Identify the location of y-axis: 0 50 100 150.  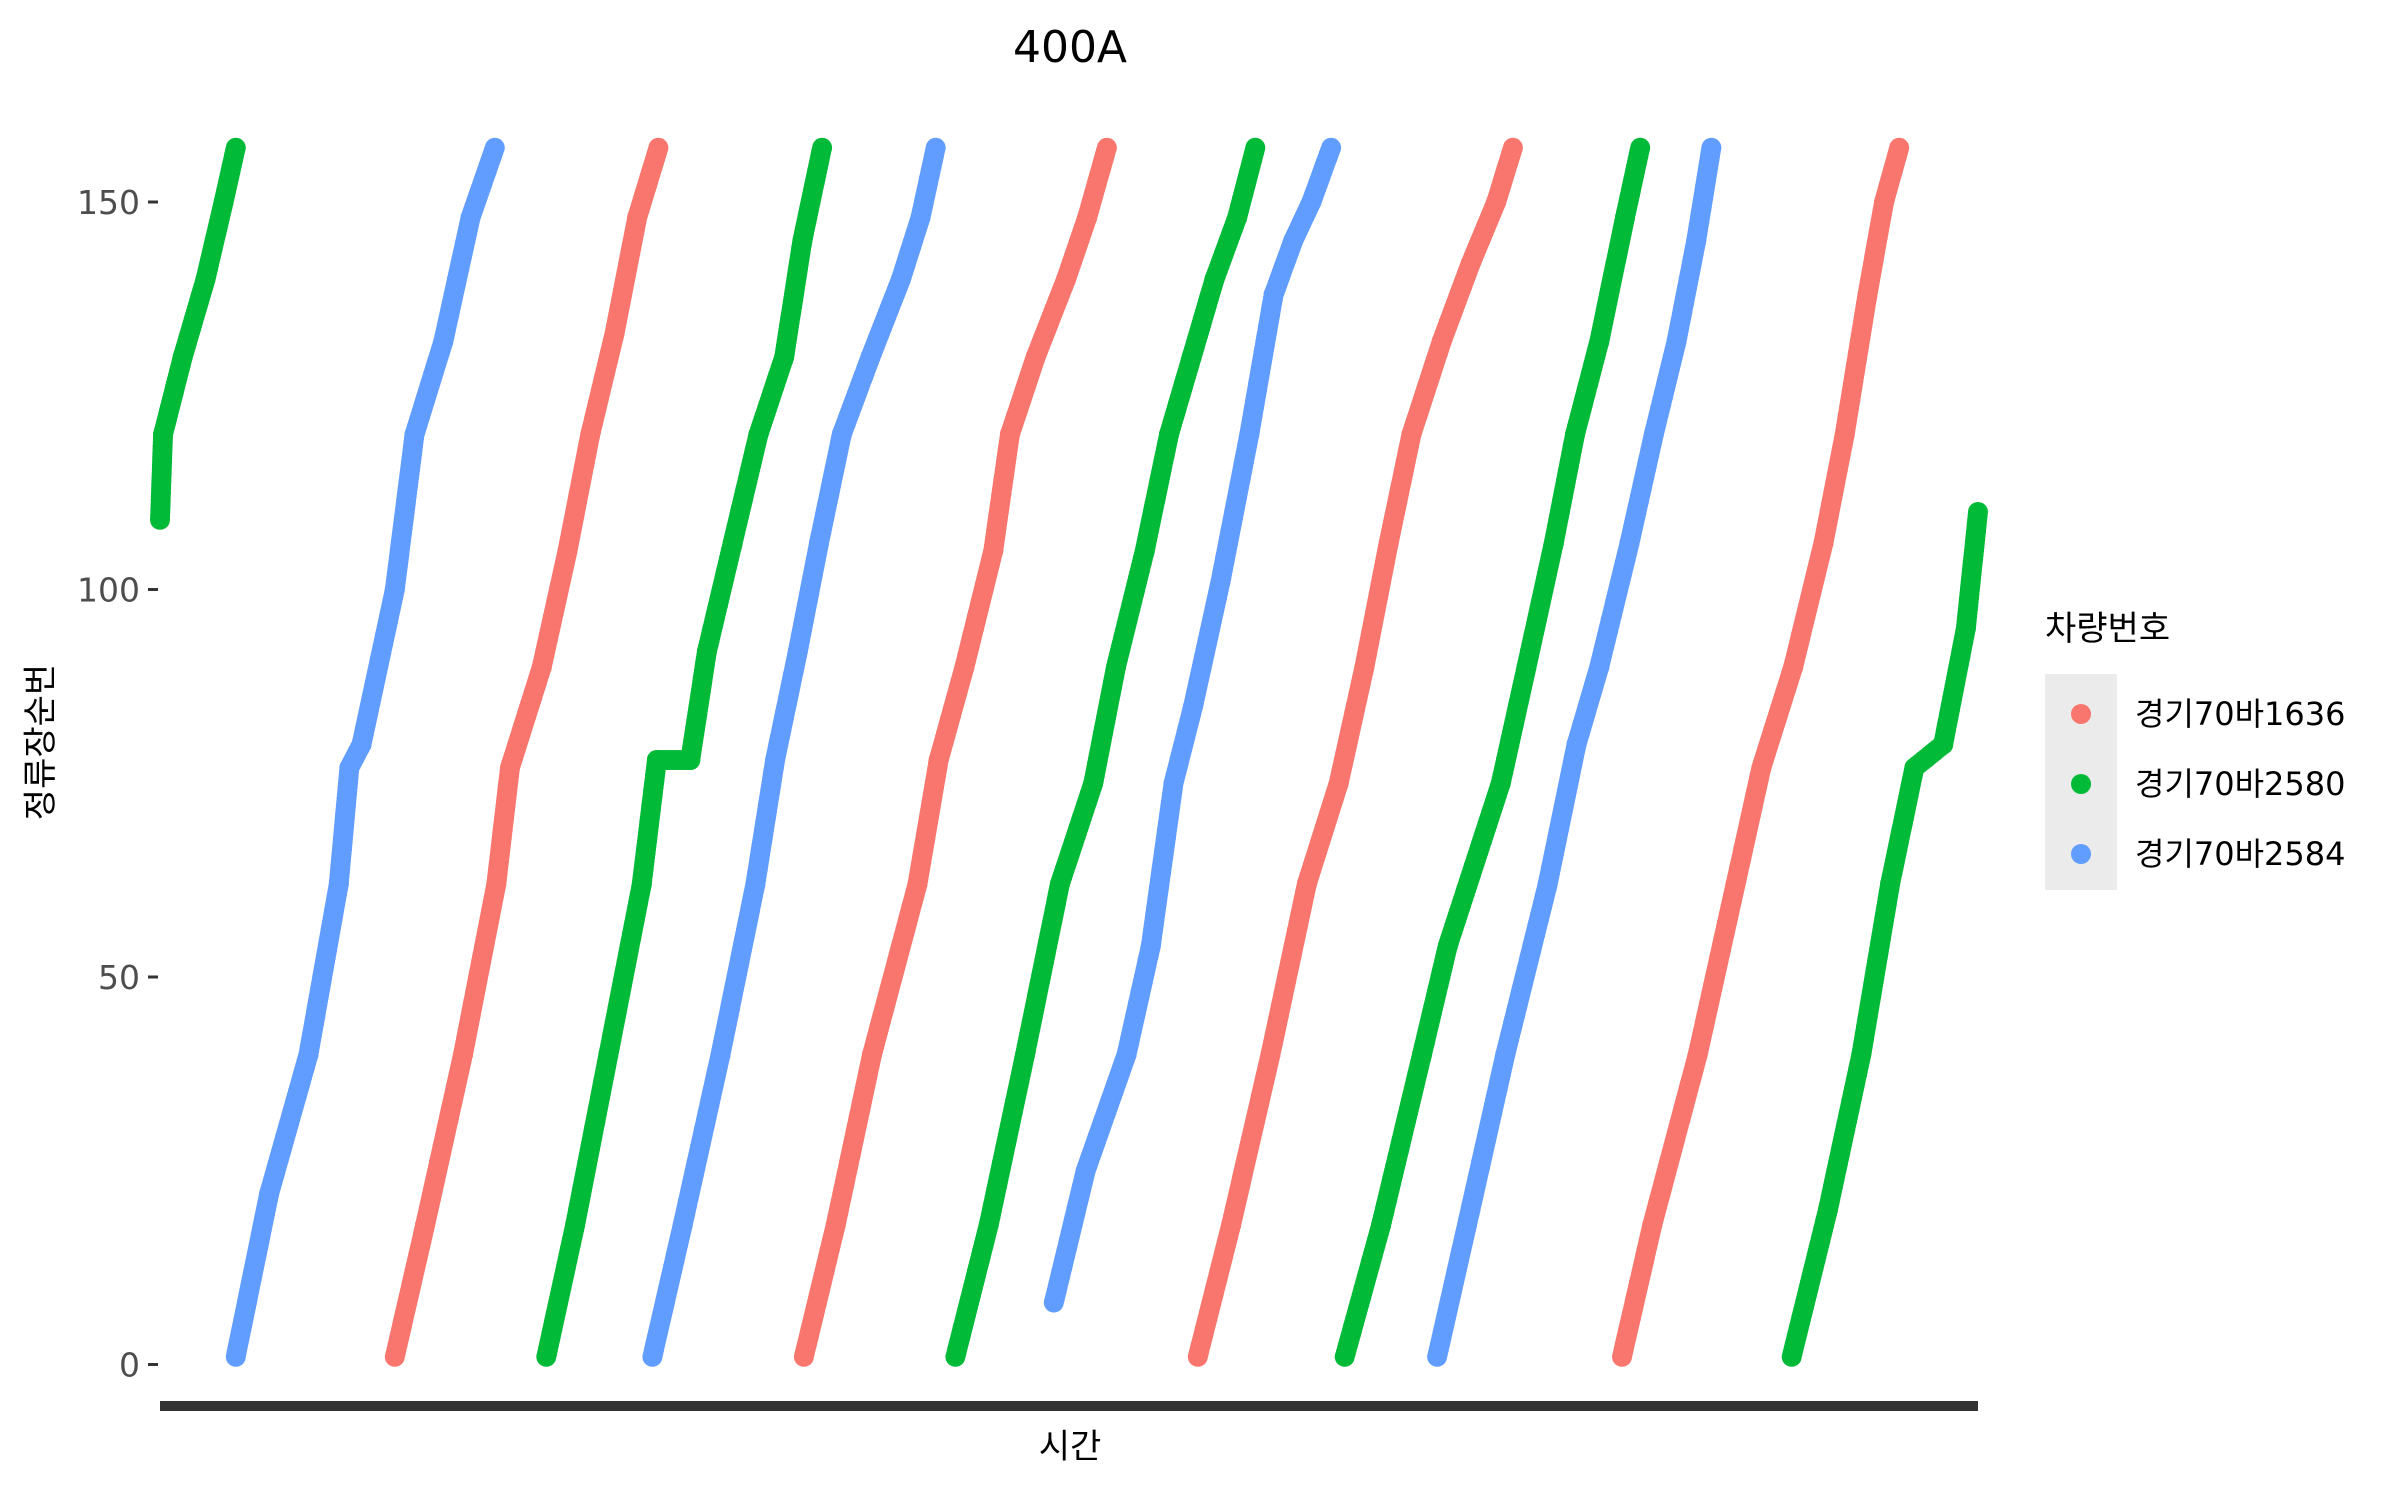
(117, 784).